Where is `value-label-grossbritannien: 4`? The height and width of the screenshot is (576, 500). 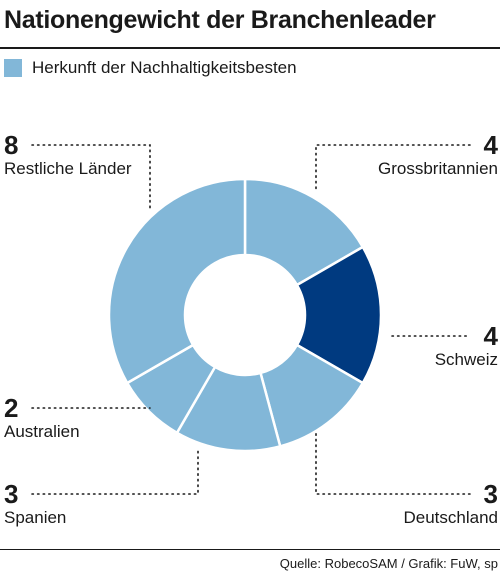
value-label-grossbritannien: 4 is located at coordinates (491, 145).